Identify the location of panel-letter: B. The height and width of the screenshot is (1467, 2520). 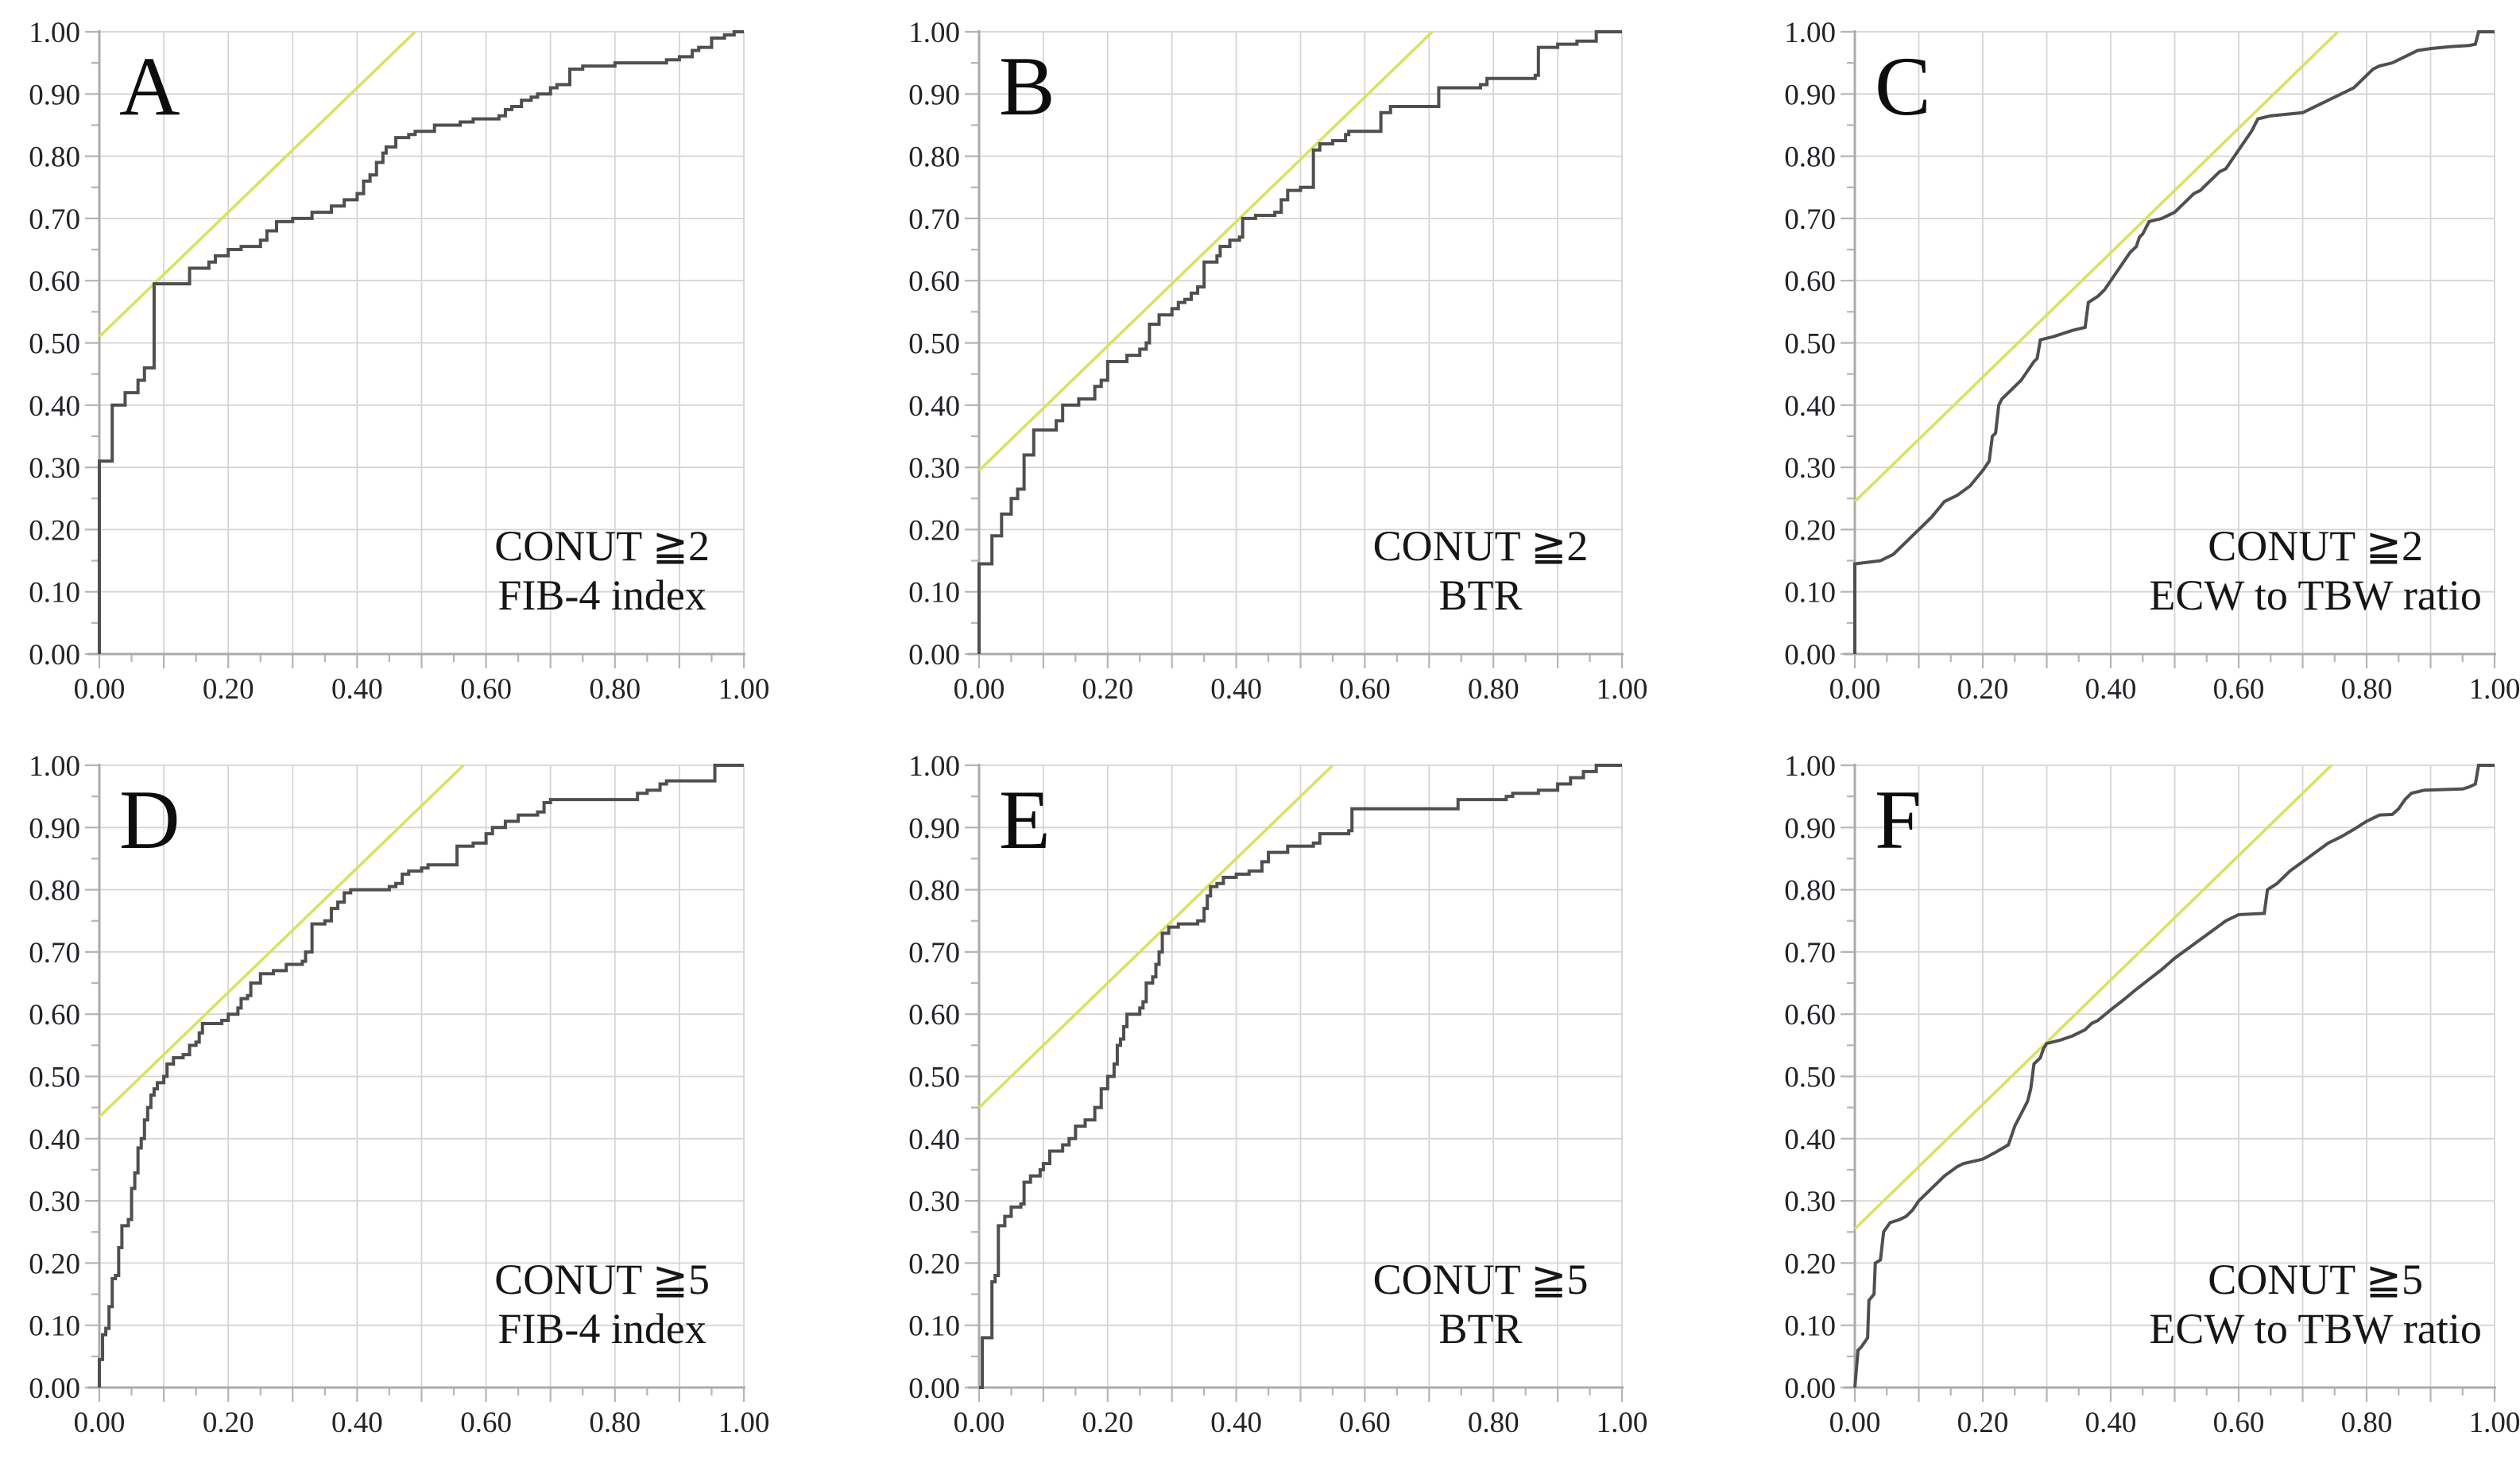
(1027, 86).